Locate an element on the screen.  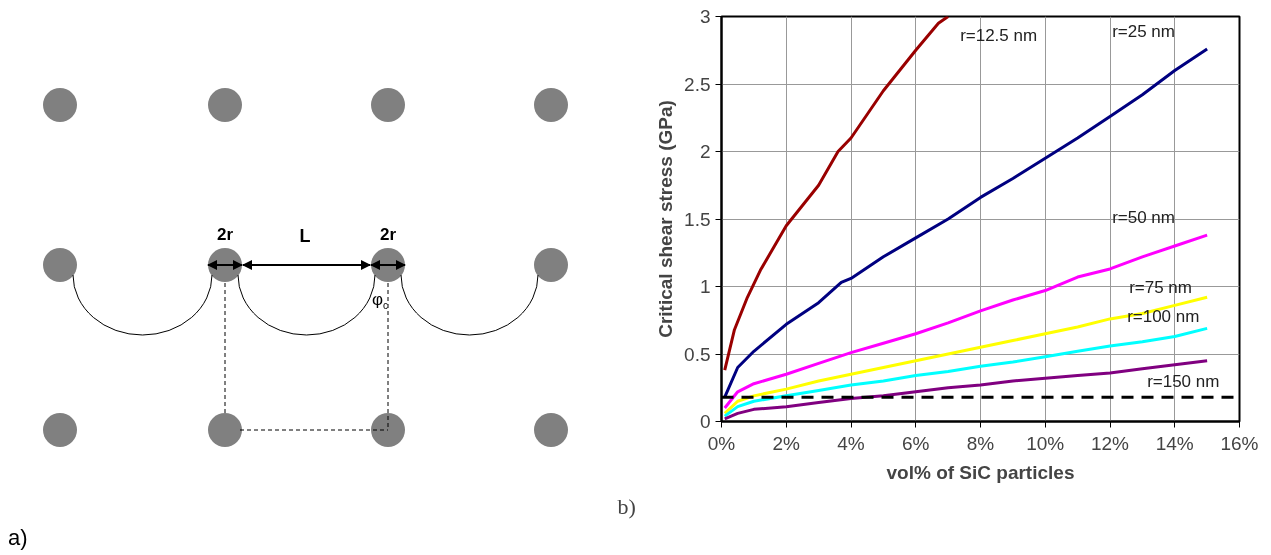
series-label: r=12.5 nm is located at coordinates (999, 35).